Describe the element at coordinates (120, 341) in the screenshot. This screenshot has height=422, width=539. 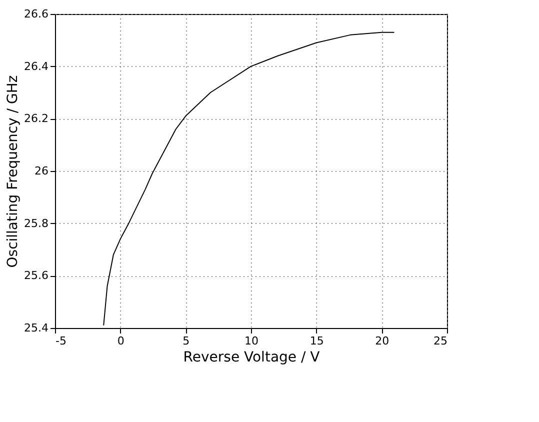
I see `x-tick-label: 0` at that location.